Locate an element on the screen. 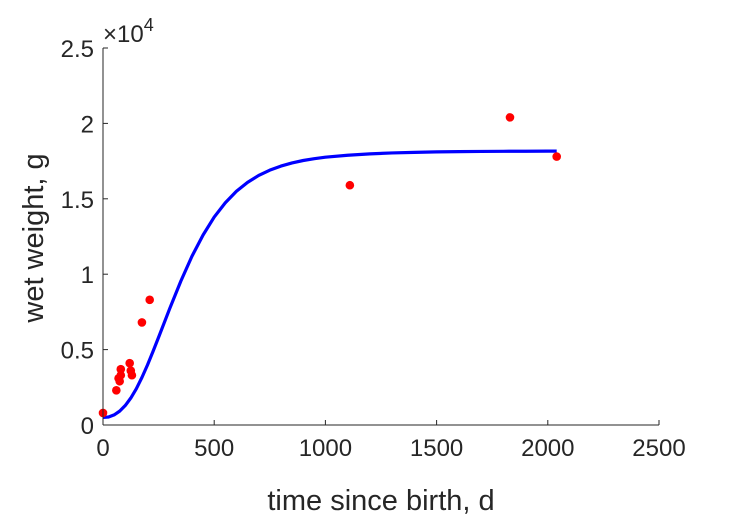 The height and width of the screenshot is (521, 729). x-axis-title: time since birth, d is located at coordinates (380, 501).